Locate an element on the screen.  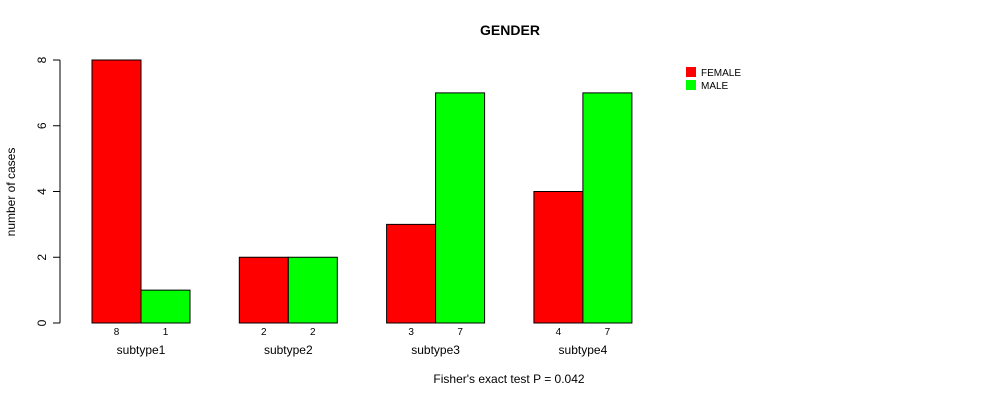
bar-count-label: 3 is located at coordinates (411, 332).